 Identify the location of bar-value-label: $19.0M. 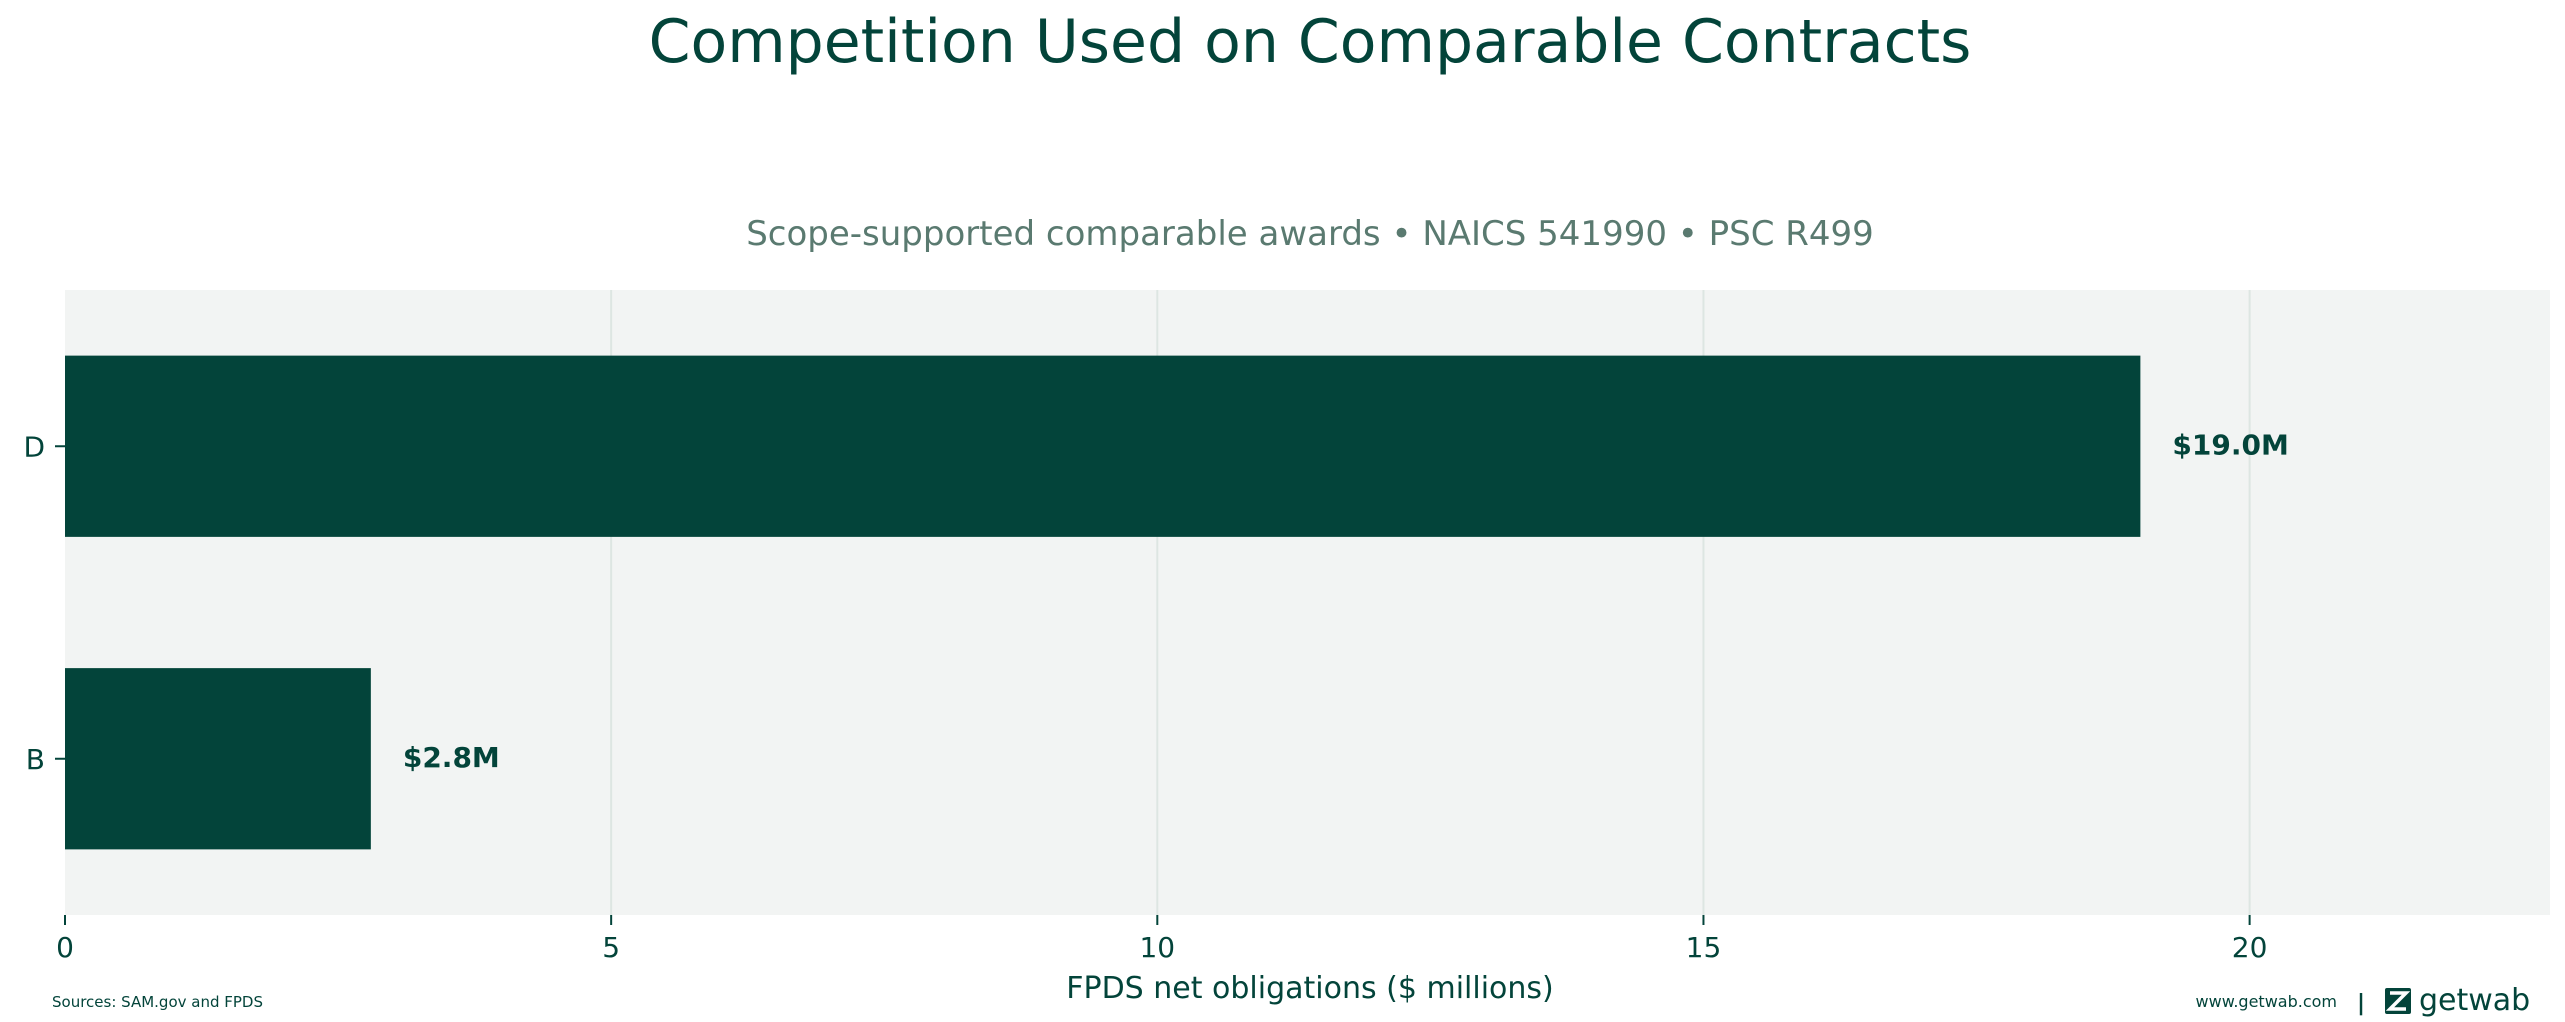
(2230, 444).